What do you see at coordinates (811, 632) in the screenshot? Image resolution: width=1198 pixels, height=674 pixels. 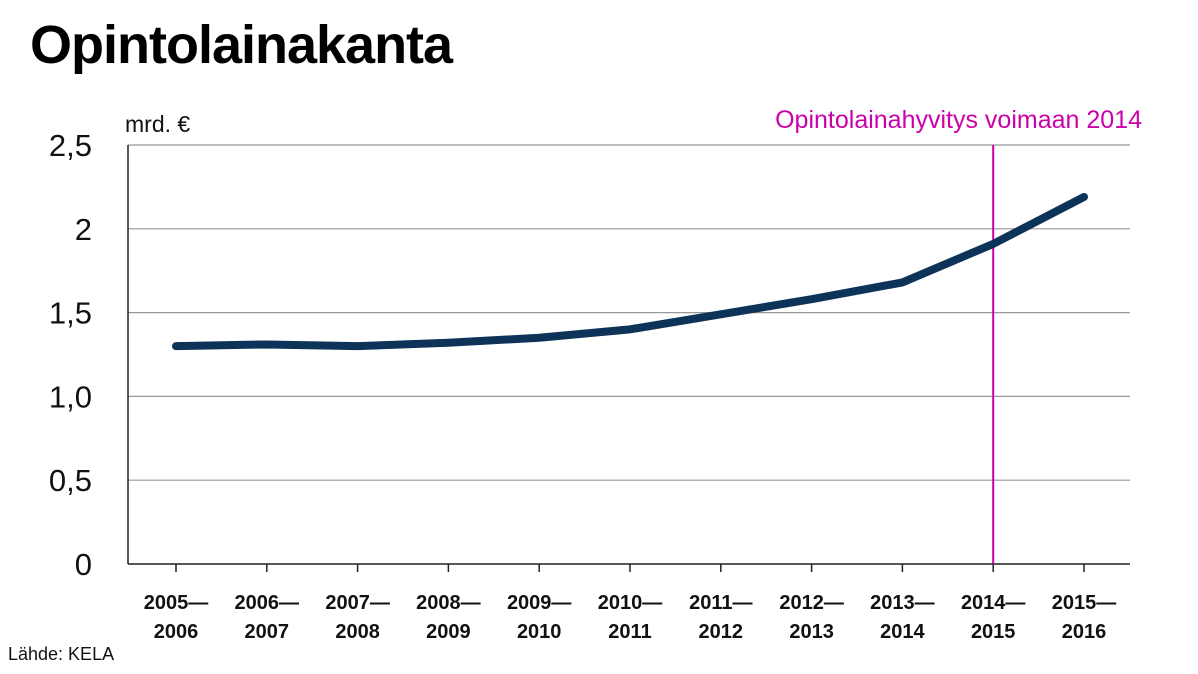 I see `x-tick-label: 2013` at bounding box center [811, 632].